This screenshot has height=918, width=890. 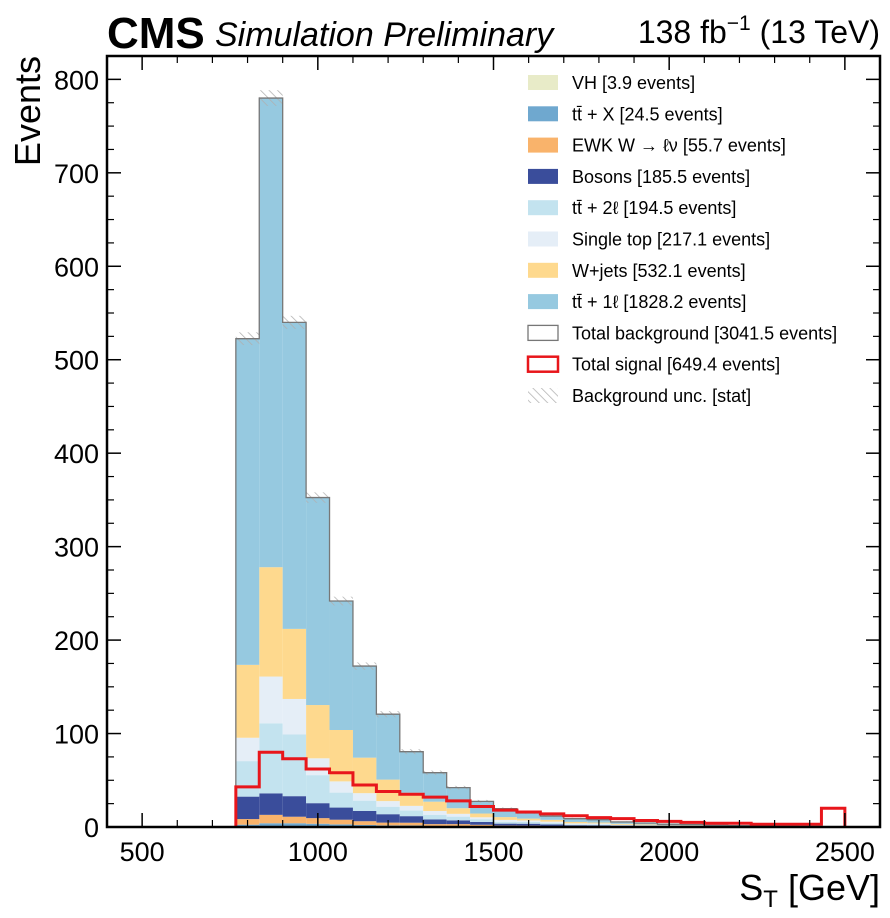 What do you see at coordinates (671, 240) in the screenshot?
I see `legend-label-SingleTop: Single top [217.1 events]` at bounding box center [671, 240].